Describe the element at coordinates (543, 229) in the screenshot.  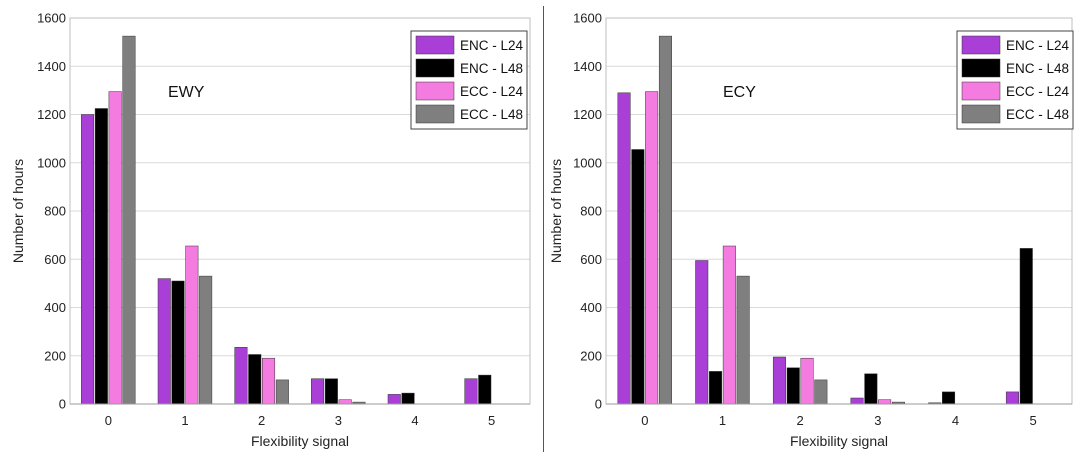
I see `panel-divider` at that location.